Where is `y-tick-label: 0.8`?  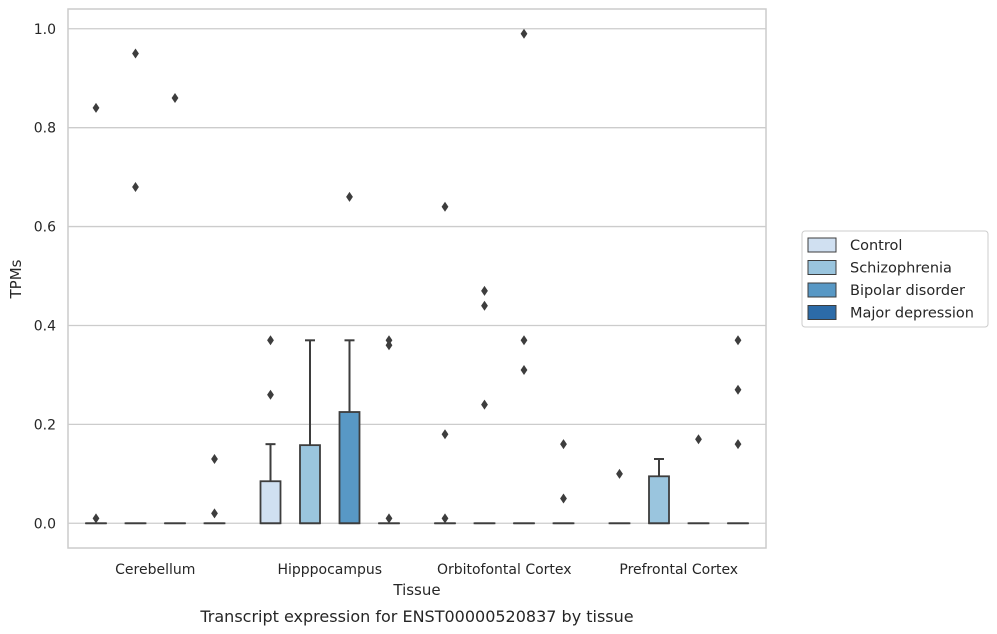 y-tick-label: 0.8 is located at coordinates (45, 129).